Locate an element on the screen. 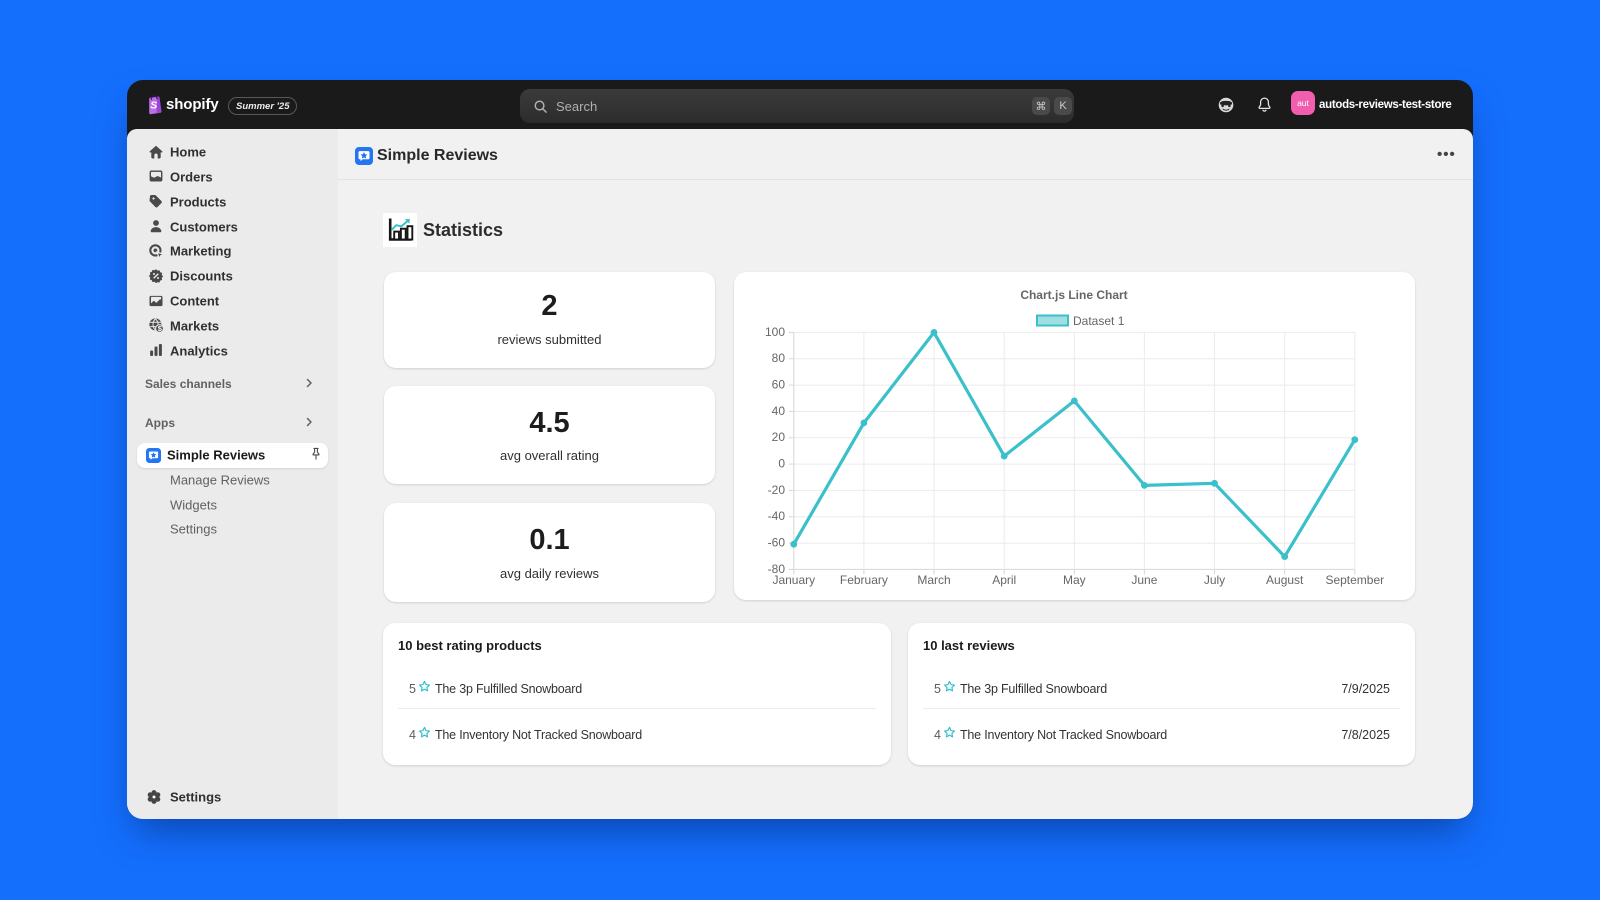 This screenshot has height=900, width=1600. svg-text: -80 is located at coordinates (777, 569).